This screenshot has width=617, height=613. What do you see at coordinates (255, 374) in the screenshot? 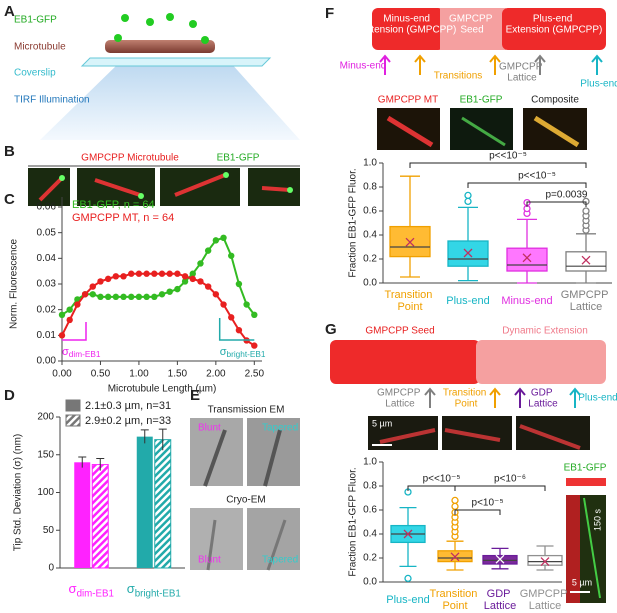
I see `x-tick-label: 2.50` at bounding box center [255, 374].